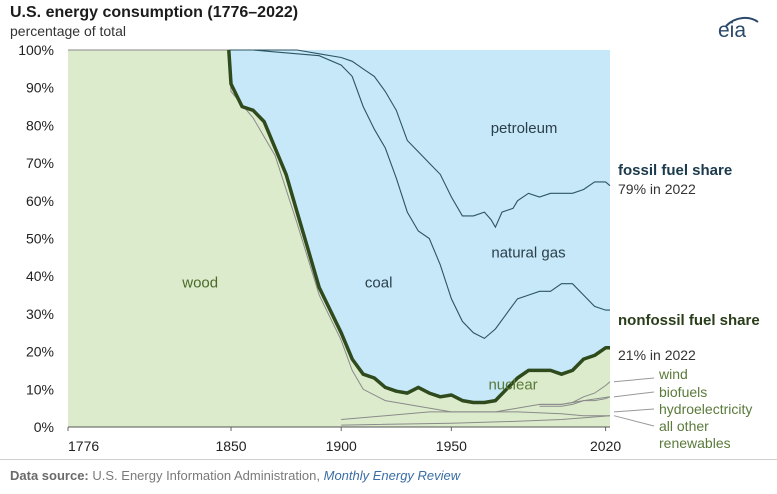 The height and width of the screenshot is (494, 777). I want to click on y-tick-label: 60%, so click(40, 201).